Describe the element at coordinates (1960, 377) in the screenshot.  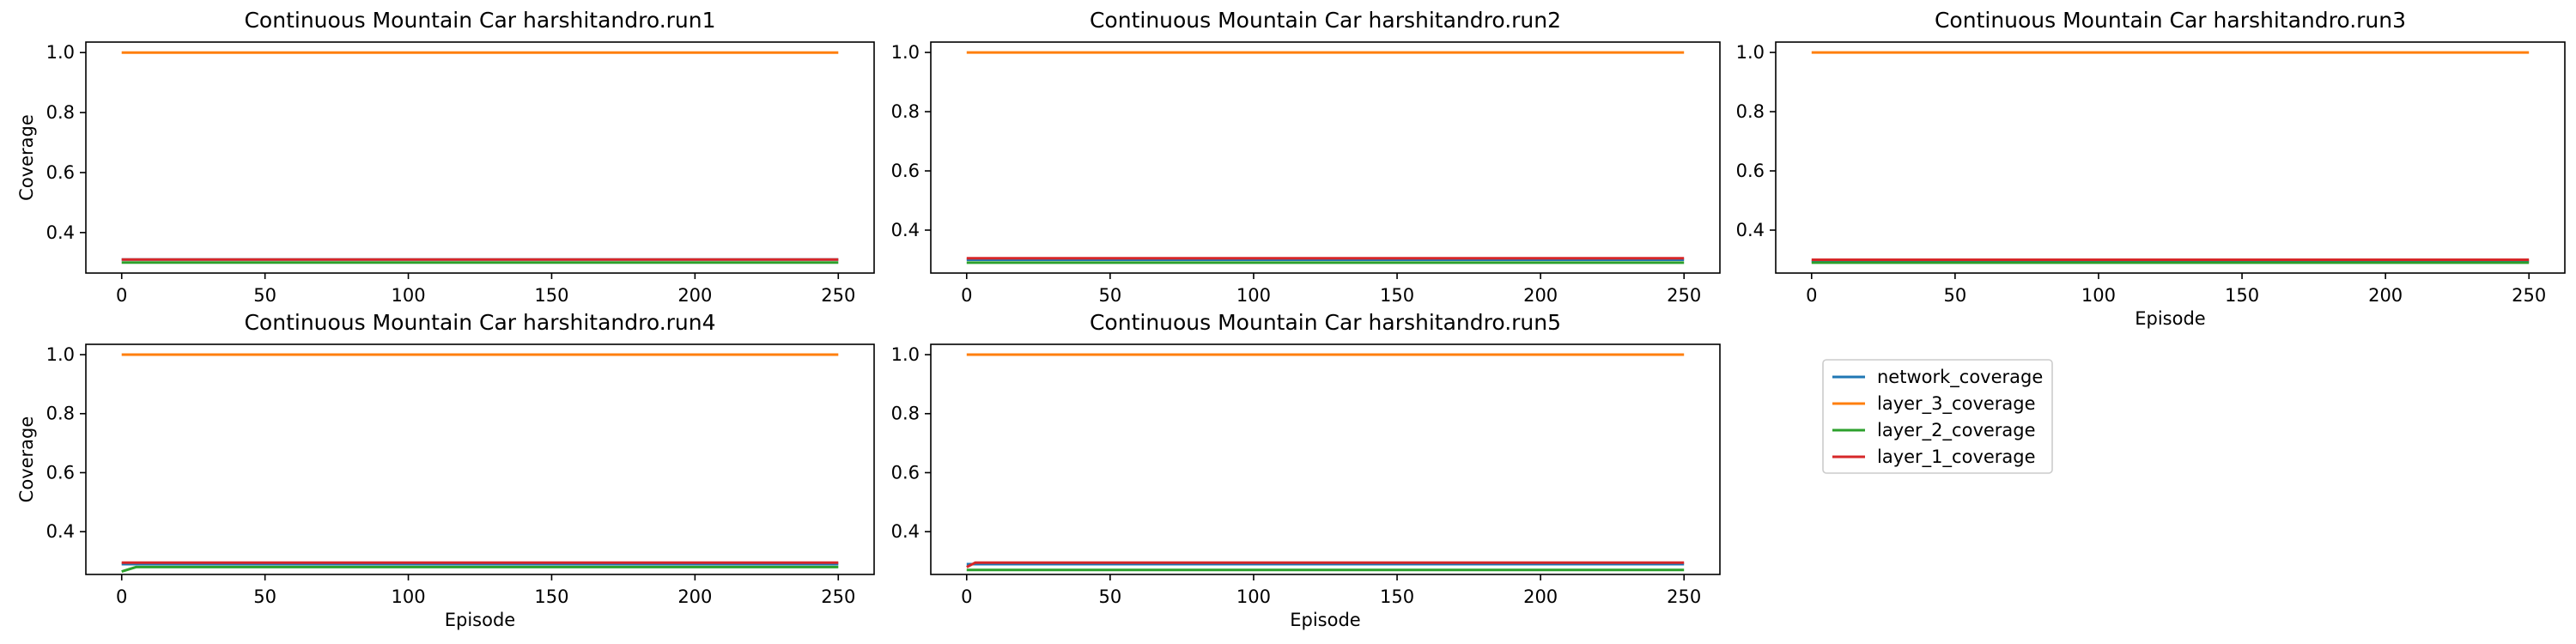
I see `legend-label-network_coverage: network_coverage` at that location.